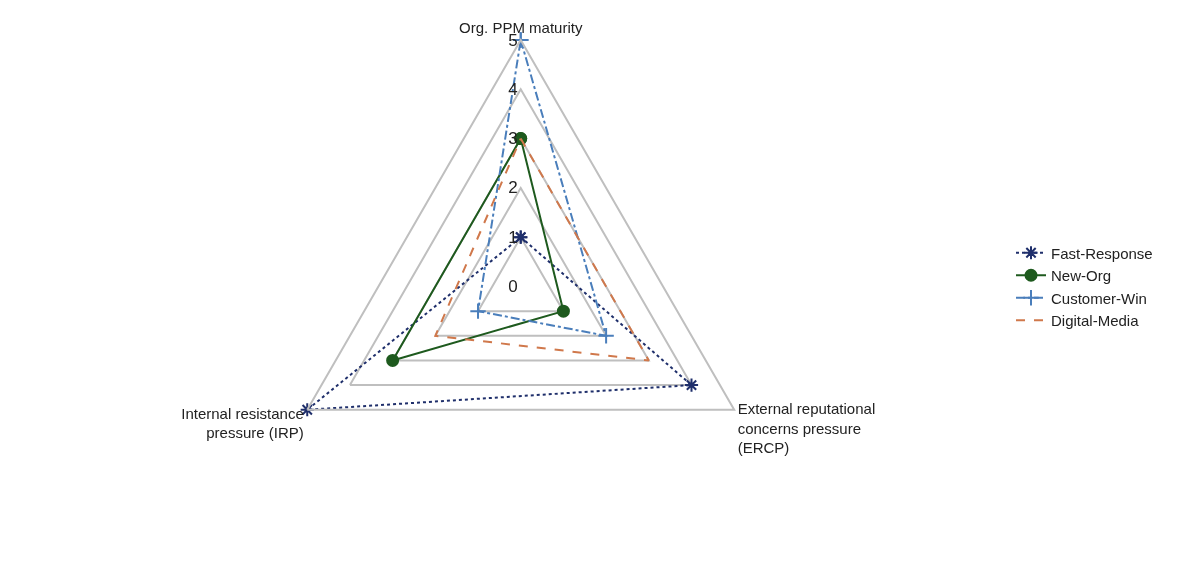 The height and width of the screenshot is (583, 1178). What do you see at coordinates (1102, 253) in the screenshot?
I see `legend-label: Fast-Response` at bounding box center [1102, 253].